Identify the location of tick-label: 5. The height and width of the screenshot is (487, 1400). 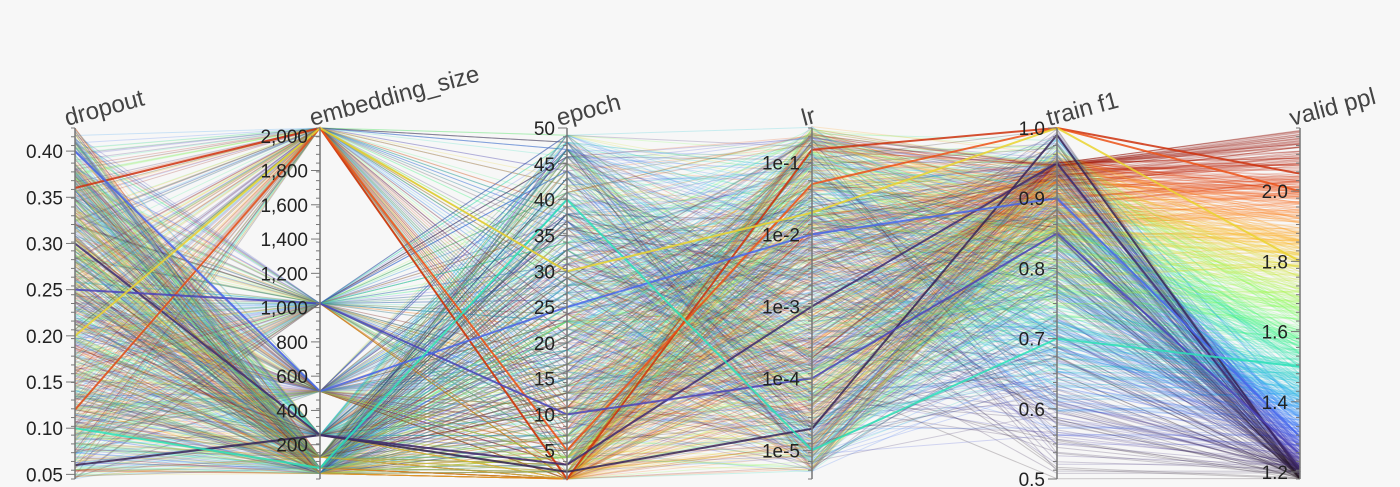
(549, 451).